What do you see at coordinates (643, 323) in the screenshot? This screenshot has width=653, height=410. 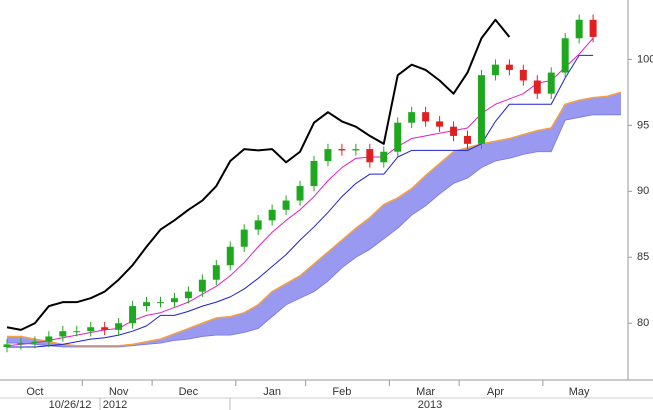 I see `y-tick-label: 80` at bounding box center [643, 323].